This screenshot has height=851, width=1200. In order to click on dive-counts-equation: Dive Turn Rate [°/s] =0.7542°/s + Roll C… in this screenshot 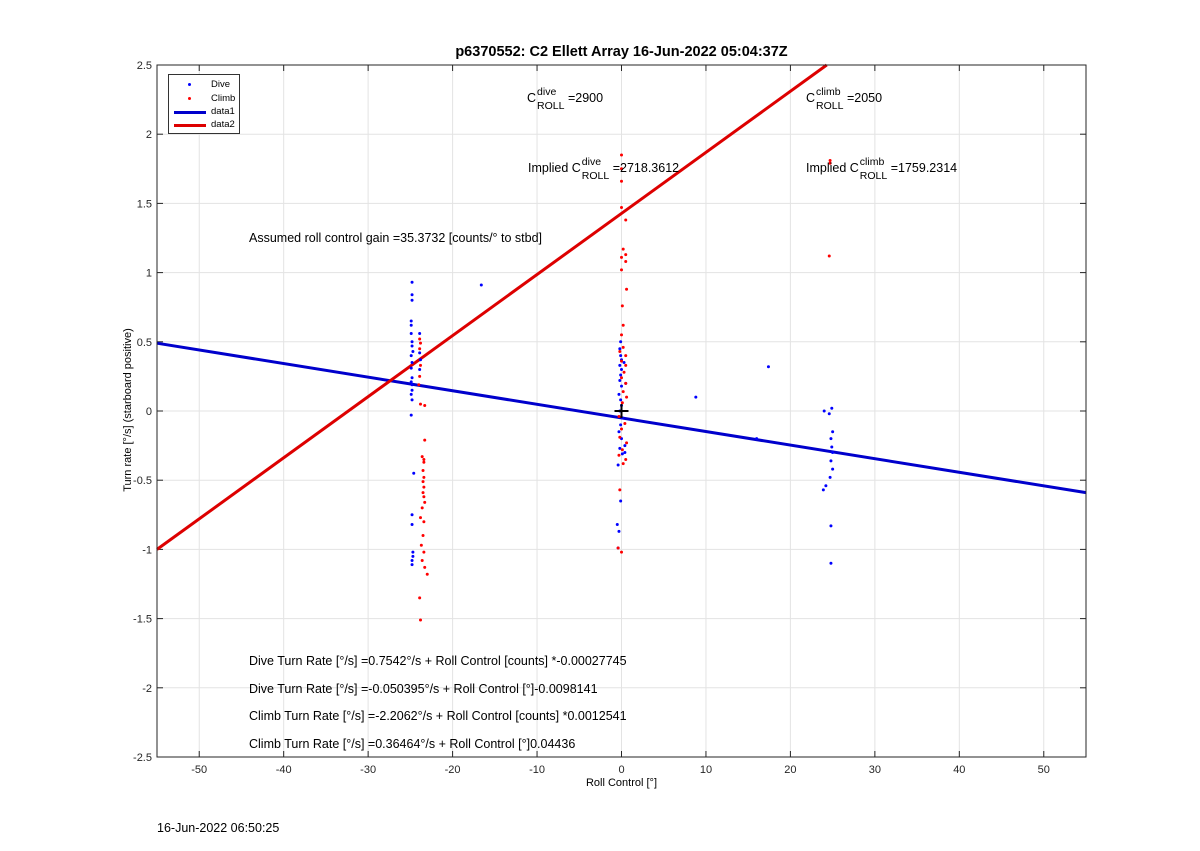, I will do `click(438, 661)`.